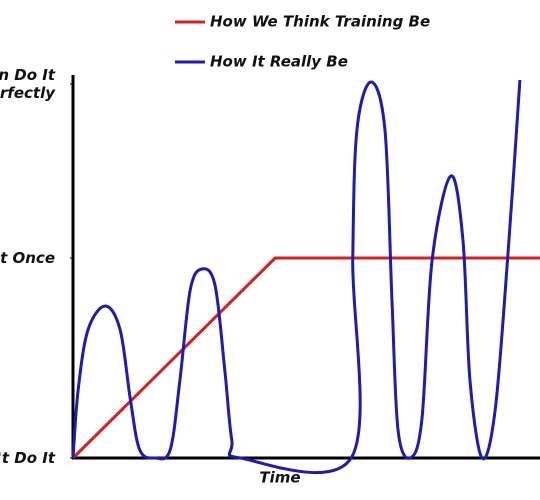 The height and width of the screenshot is (500, 540). What do you see at coordinates (28, 84) in the screenshot?
I see `y-tick-label: n Do Iterfectly` at bounding box center [28, 84].